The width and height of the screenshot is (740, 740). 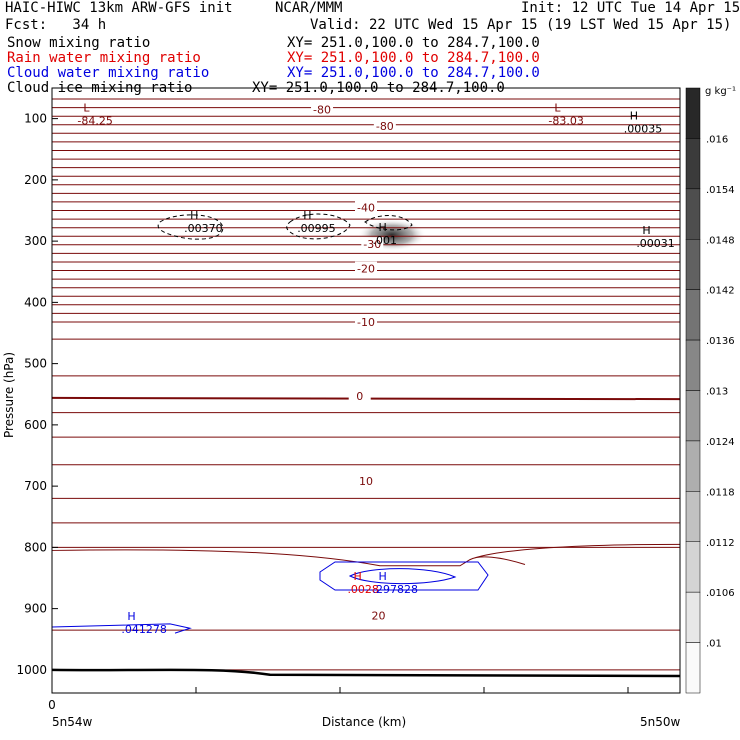 I want to click on extremum-value: .041278, so click(x=144, y=629).